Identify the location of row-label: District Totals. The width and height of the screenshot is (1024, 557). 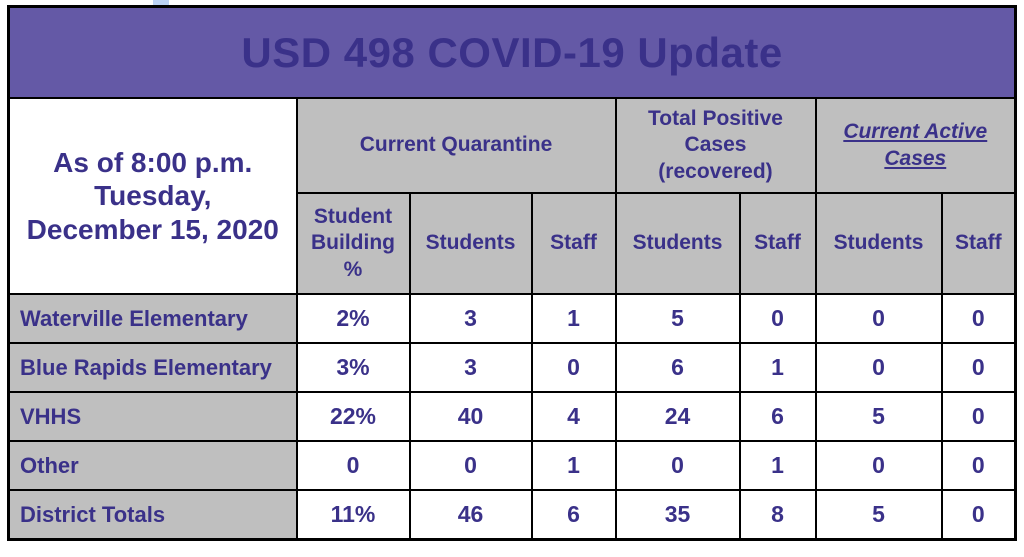
(152, 515).